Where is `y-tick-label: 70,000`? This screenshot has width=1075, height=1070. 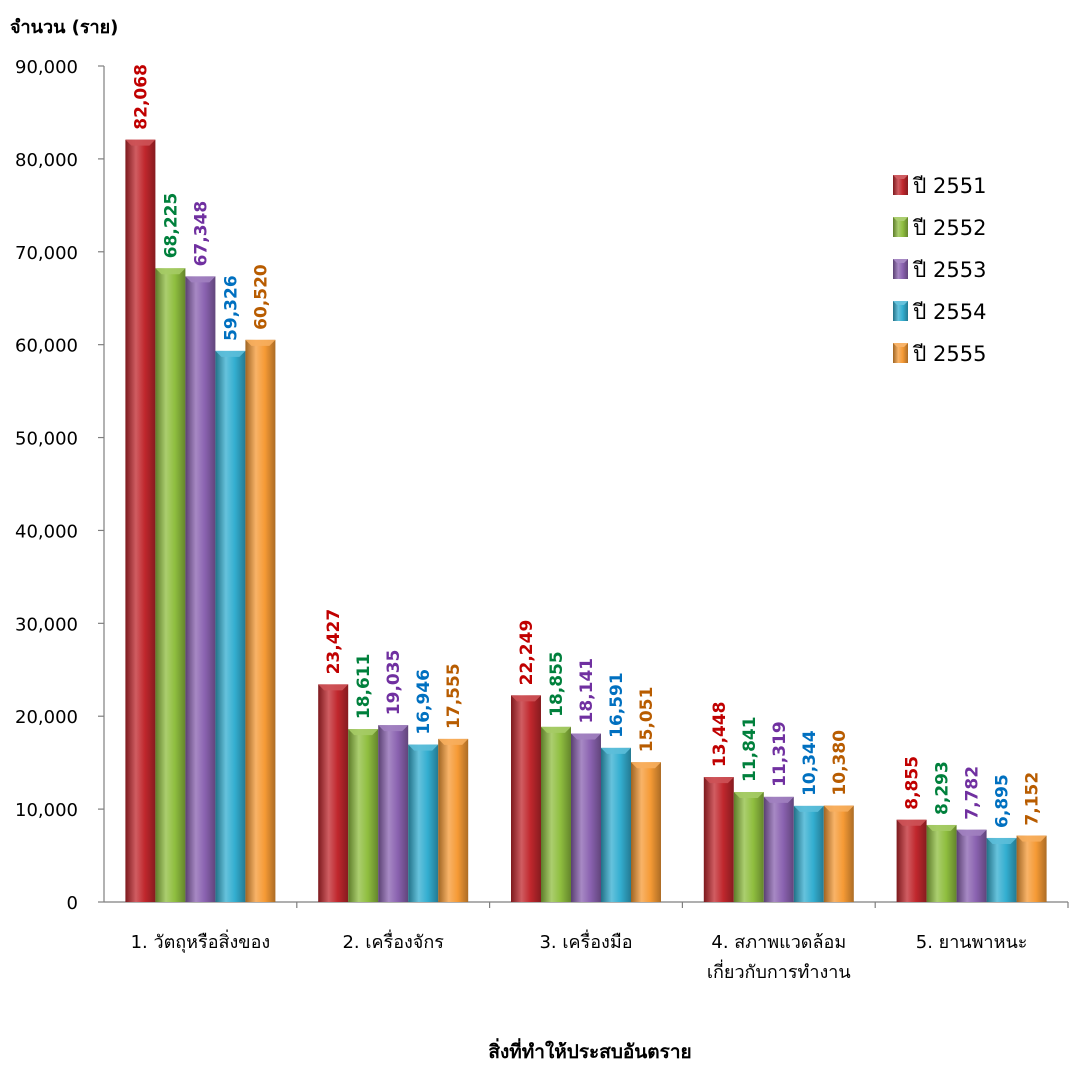 y-tick-label: 70,000 is located at coordinates (46, 253).